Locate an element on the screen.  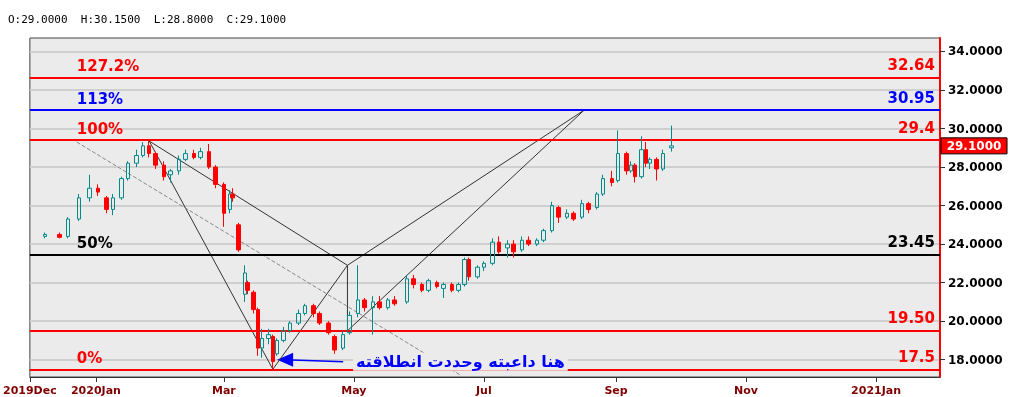
ref-line-label: 30.95 is located at coordinates (911, 97).